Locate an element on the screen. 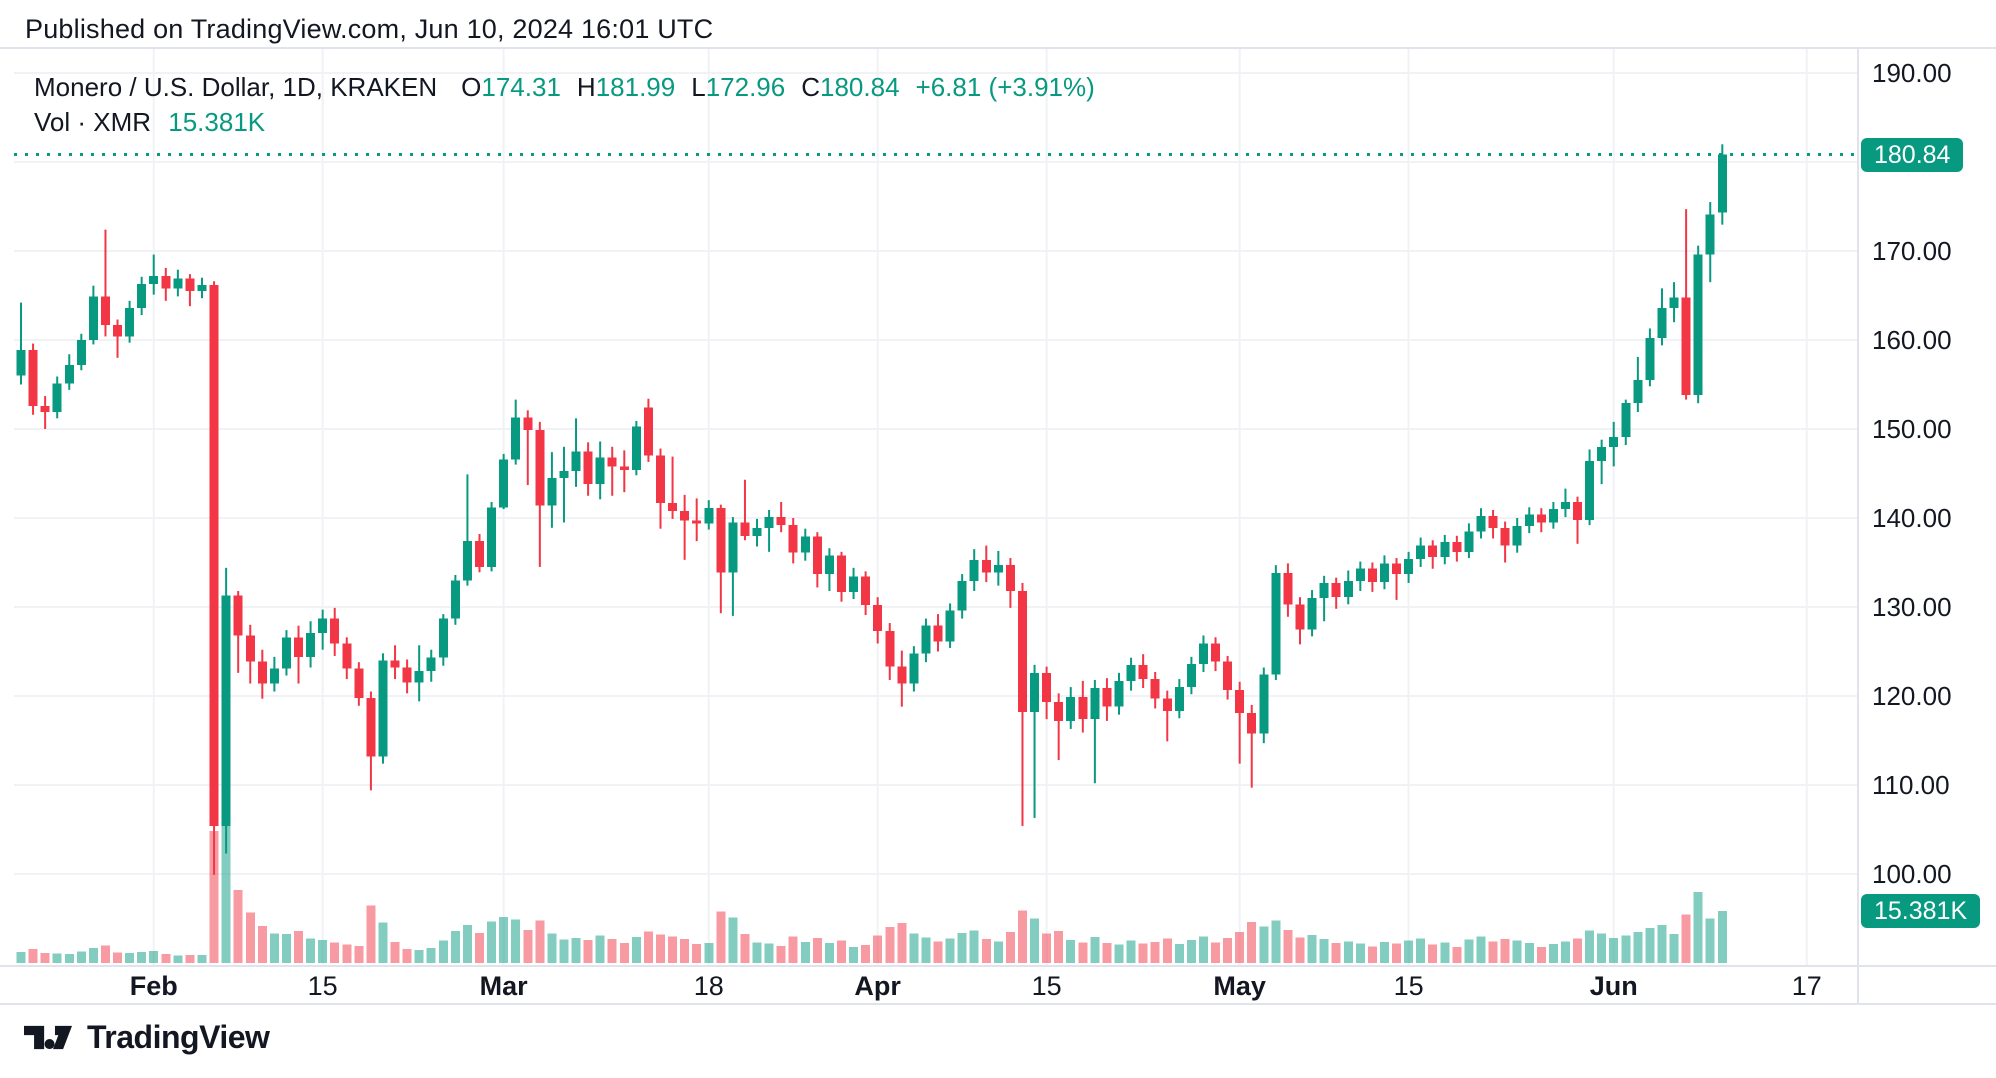 The width and height of the screenshot is (1996, 1078). price-tick-label: 110.00 is located at coordinates (1911, 785).